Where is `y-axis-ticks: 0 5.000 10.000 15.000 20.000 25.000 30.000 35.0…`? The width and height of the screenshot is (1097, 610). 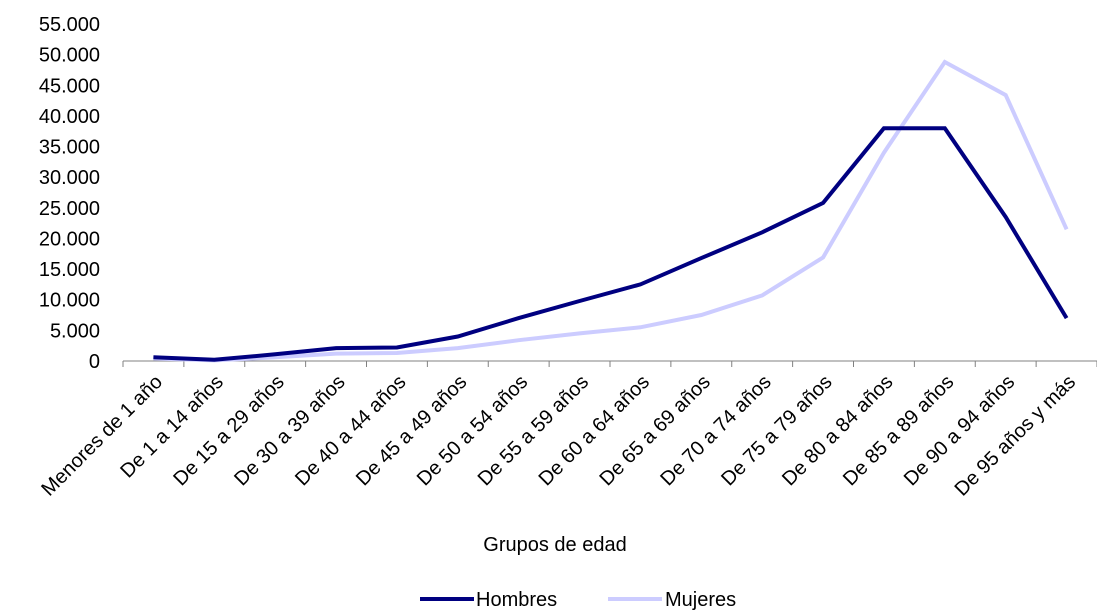
y-axis-ticks: 0 5.000 10.000 15.000 20.000 25.000 30.000 35.0… is located at coordinates (69, 193).